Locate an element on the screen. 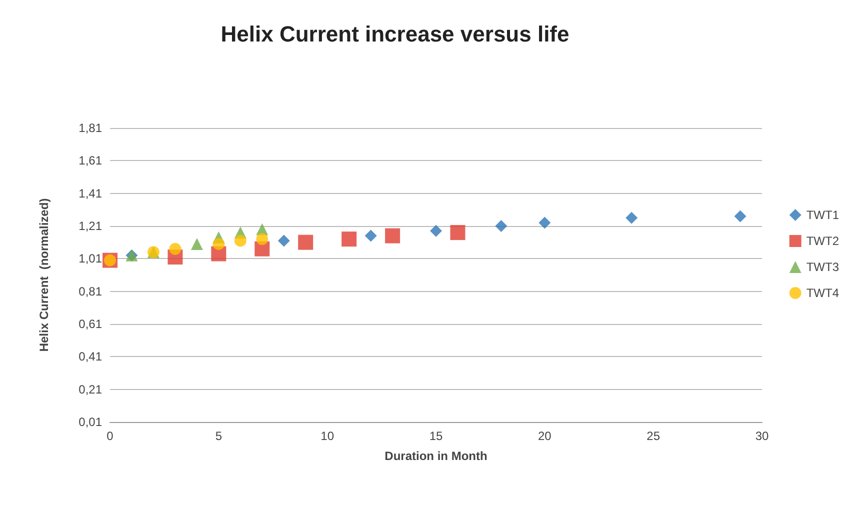  x-tick-label: 5 is located at coordinates (218, 436).